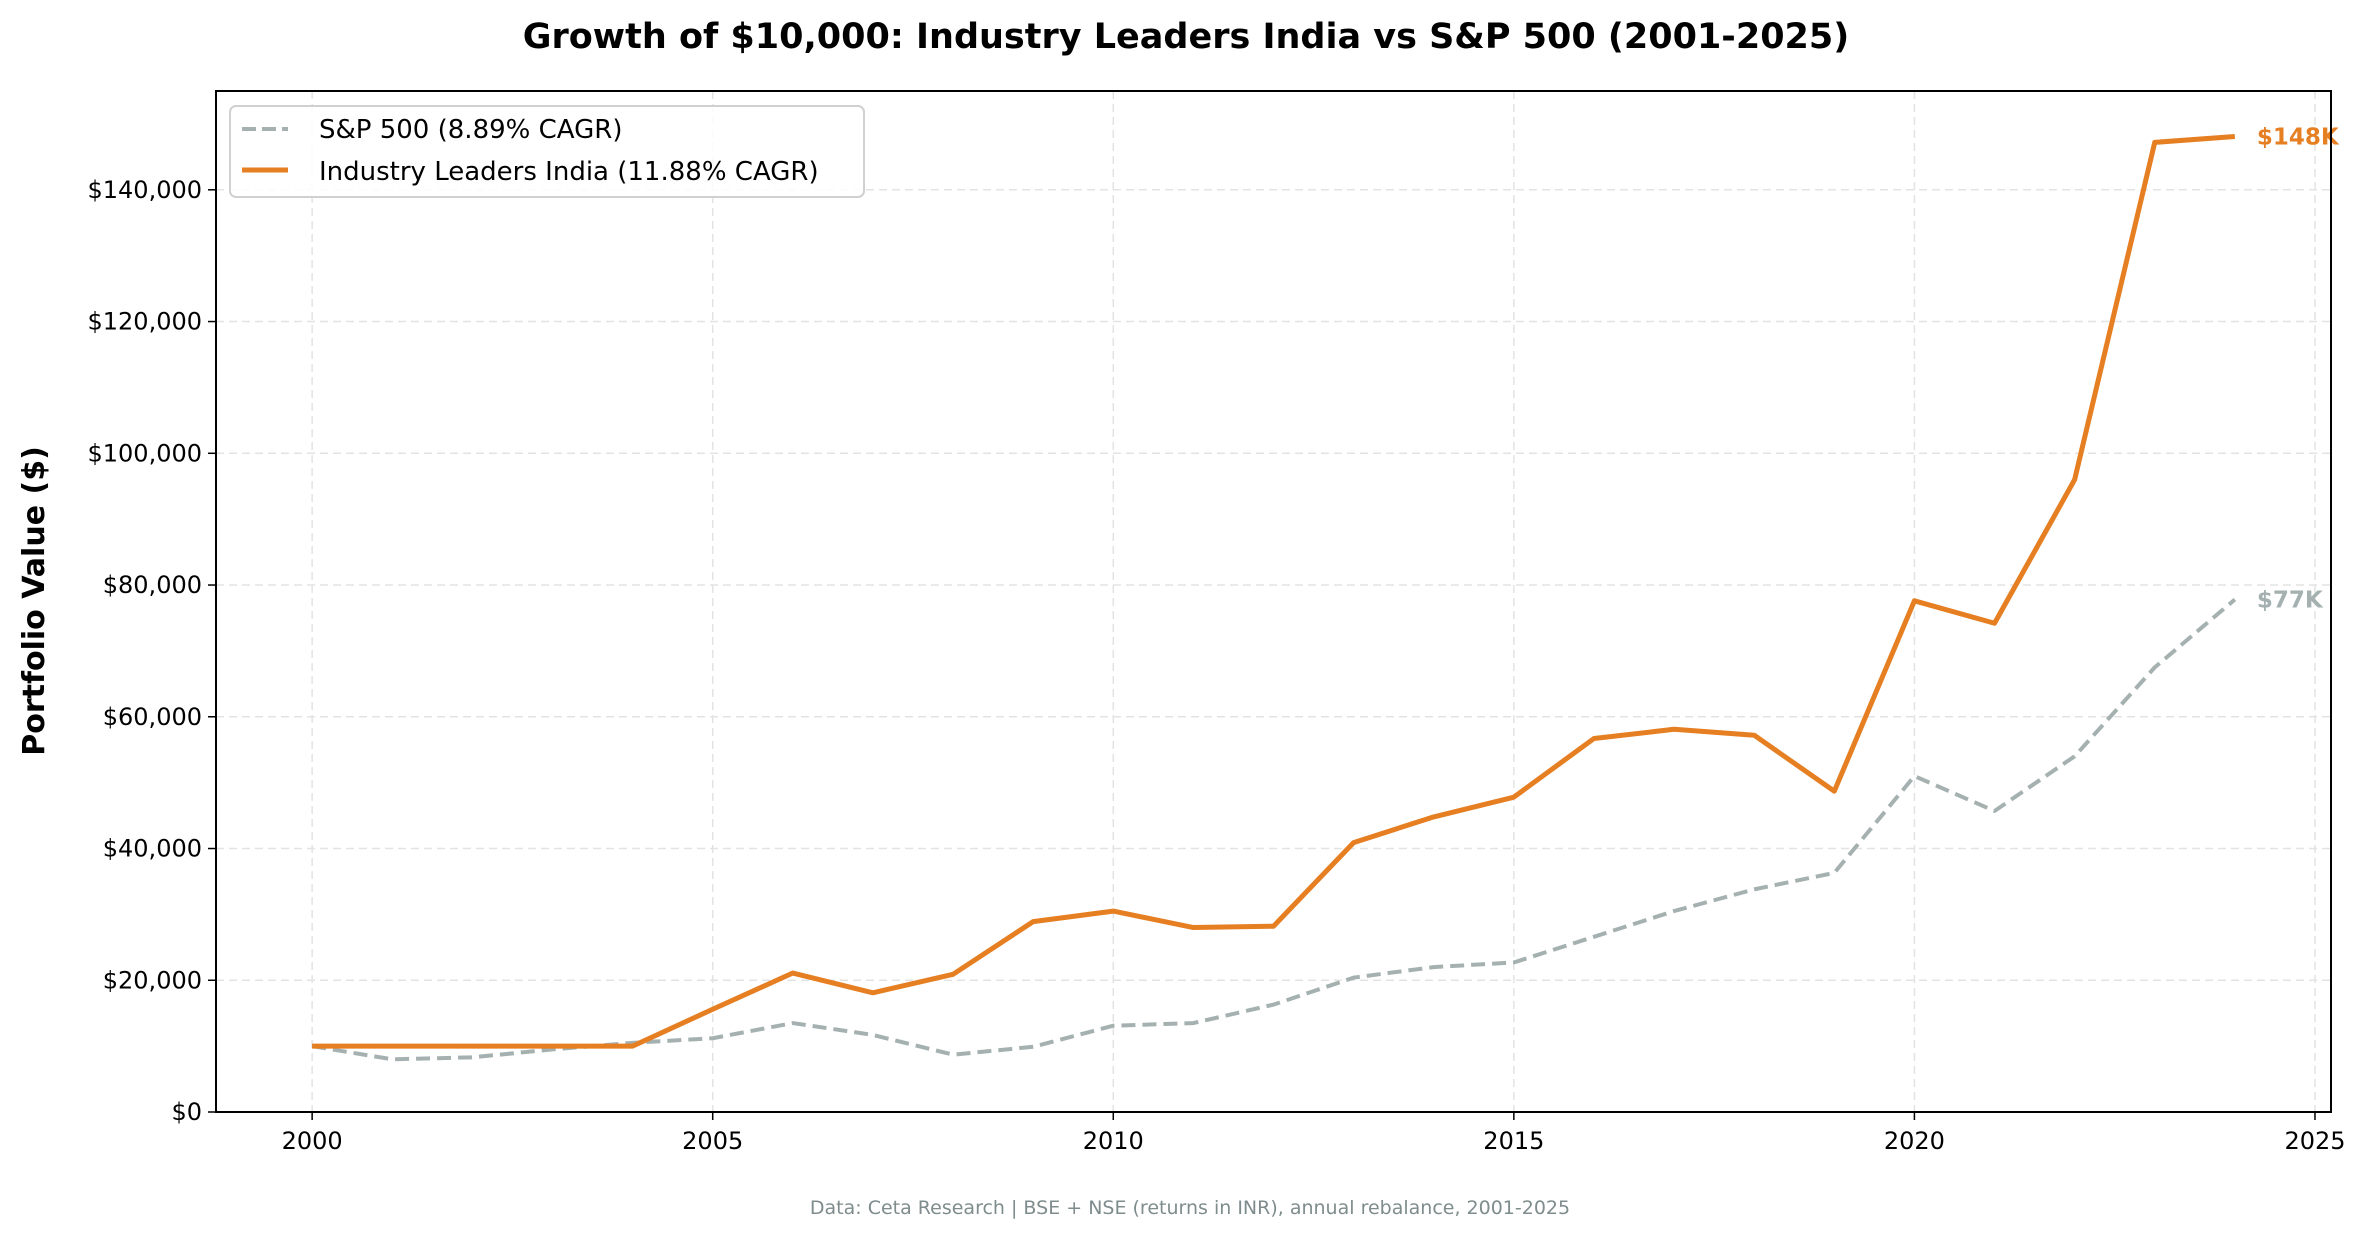  I want to click on legend-label-india: Industry Leaders India (11.88% CAGR), so click(569, 172).